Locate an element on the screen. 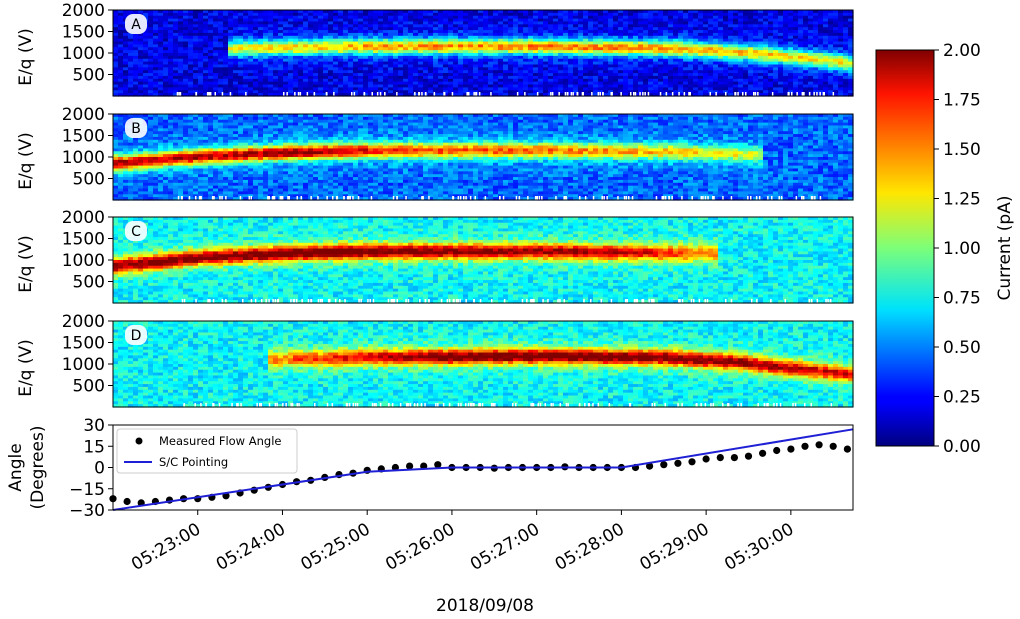  legend-marker is located at coordinates (139, 441).